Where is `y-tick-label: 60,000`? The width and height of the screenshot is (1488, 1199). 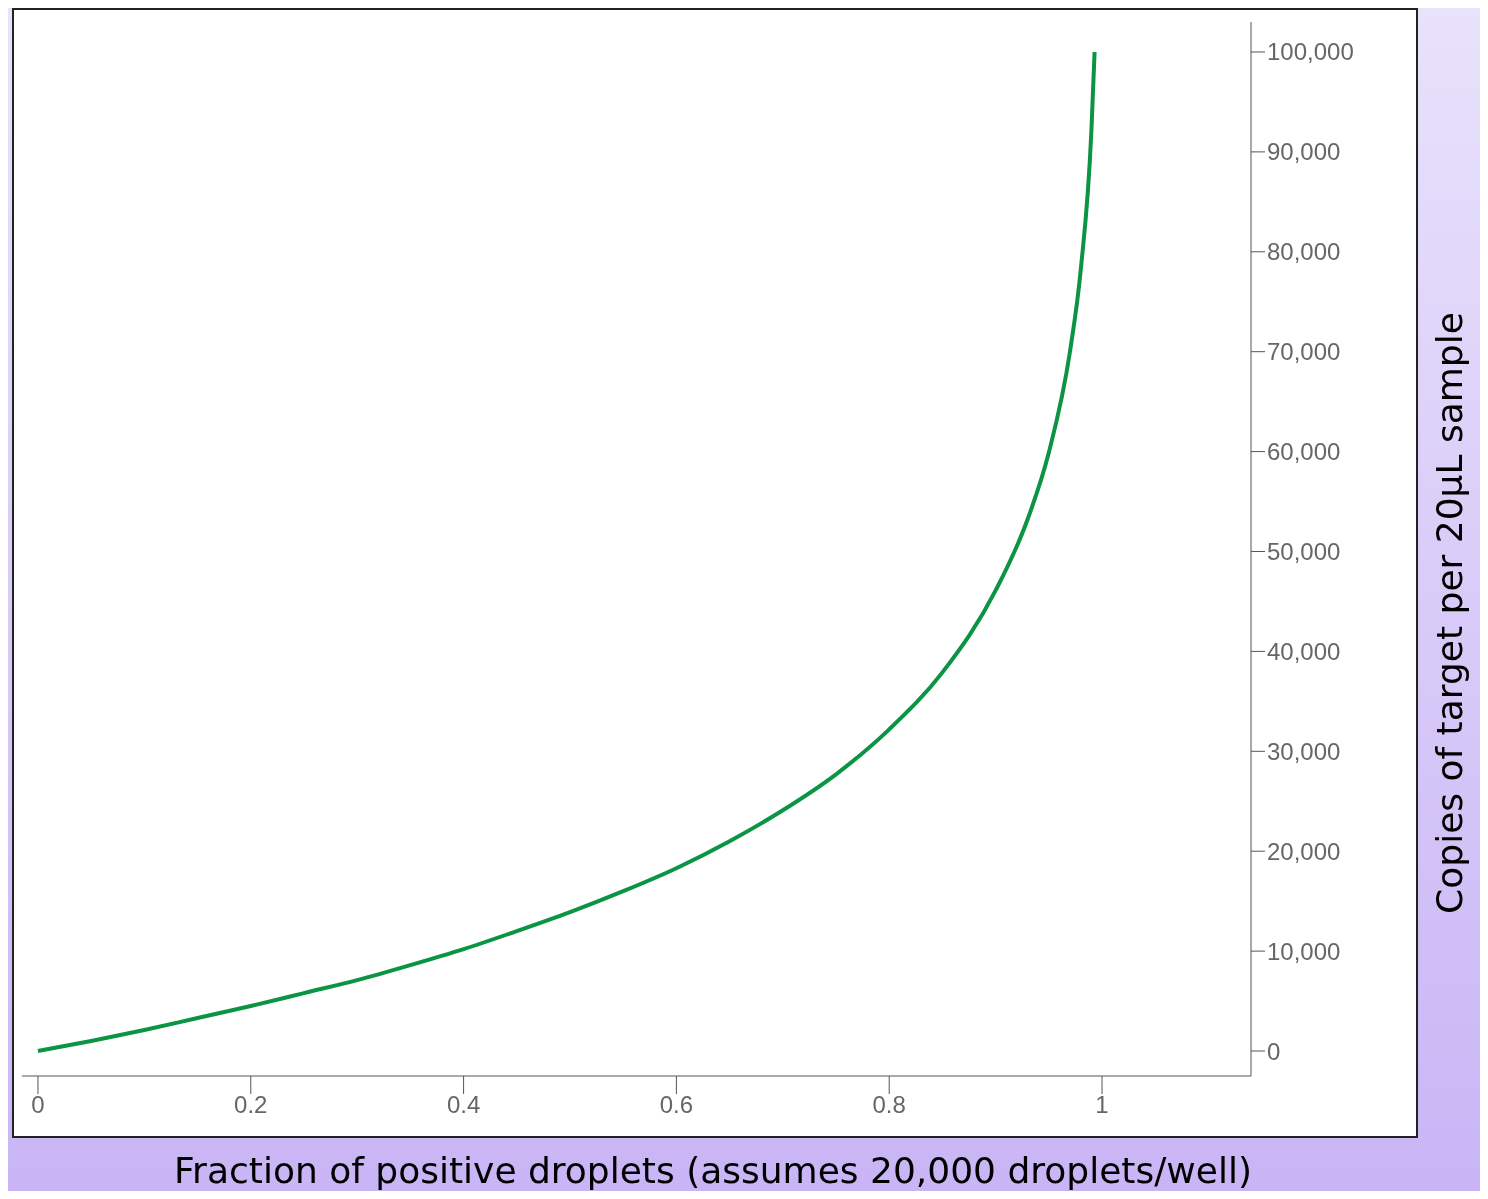
y-tick-label: 60,000 is located at coordinates (1304, 452).